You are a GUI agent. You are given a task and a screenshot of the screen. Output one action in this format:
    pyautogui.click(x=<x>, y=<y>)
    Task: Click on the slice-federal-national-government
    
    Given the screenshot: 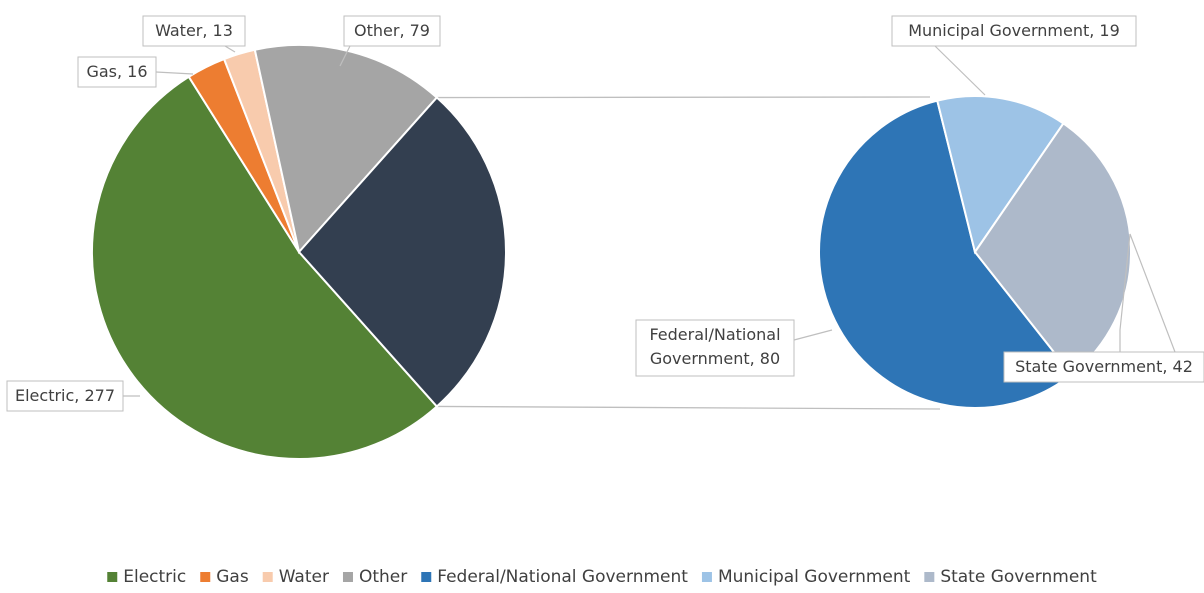 What is the action you would take?
    pyautogui.click(x=945, y=254)
    